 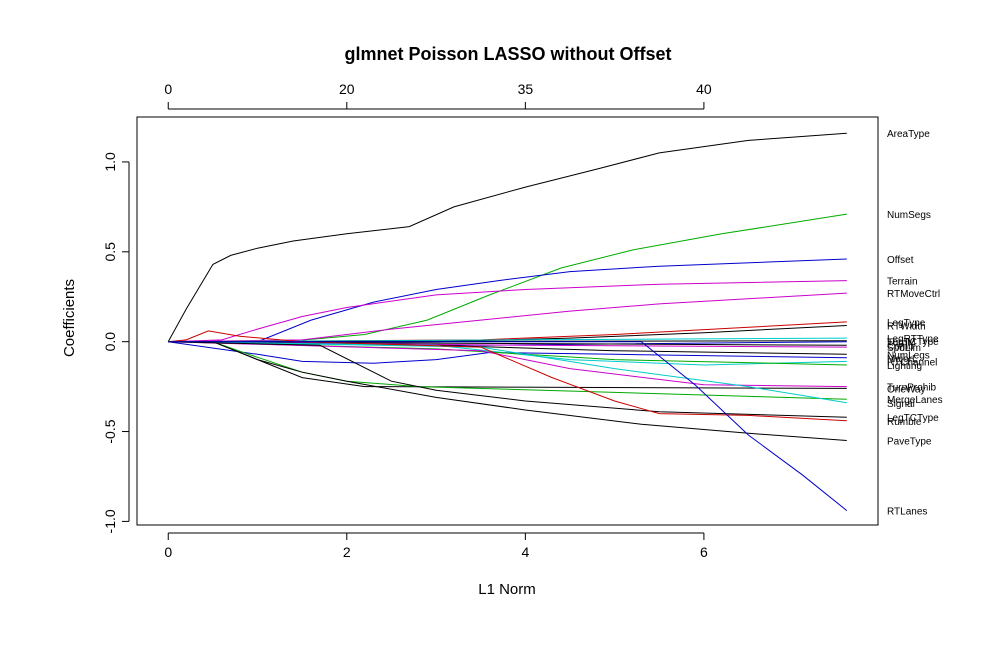 I want to click on coef-path-label-19: Signal, so click(x=901, y=404).